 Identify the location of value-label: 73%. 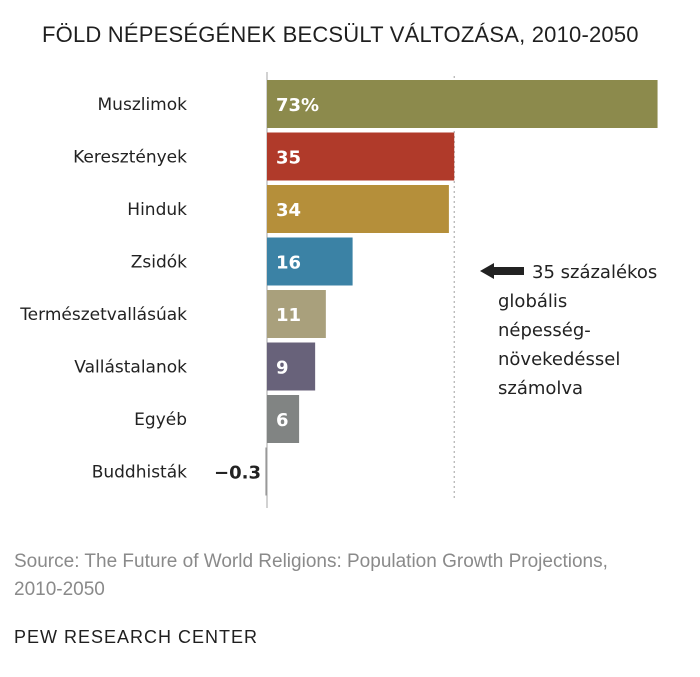
(297, 105).